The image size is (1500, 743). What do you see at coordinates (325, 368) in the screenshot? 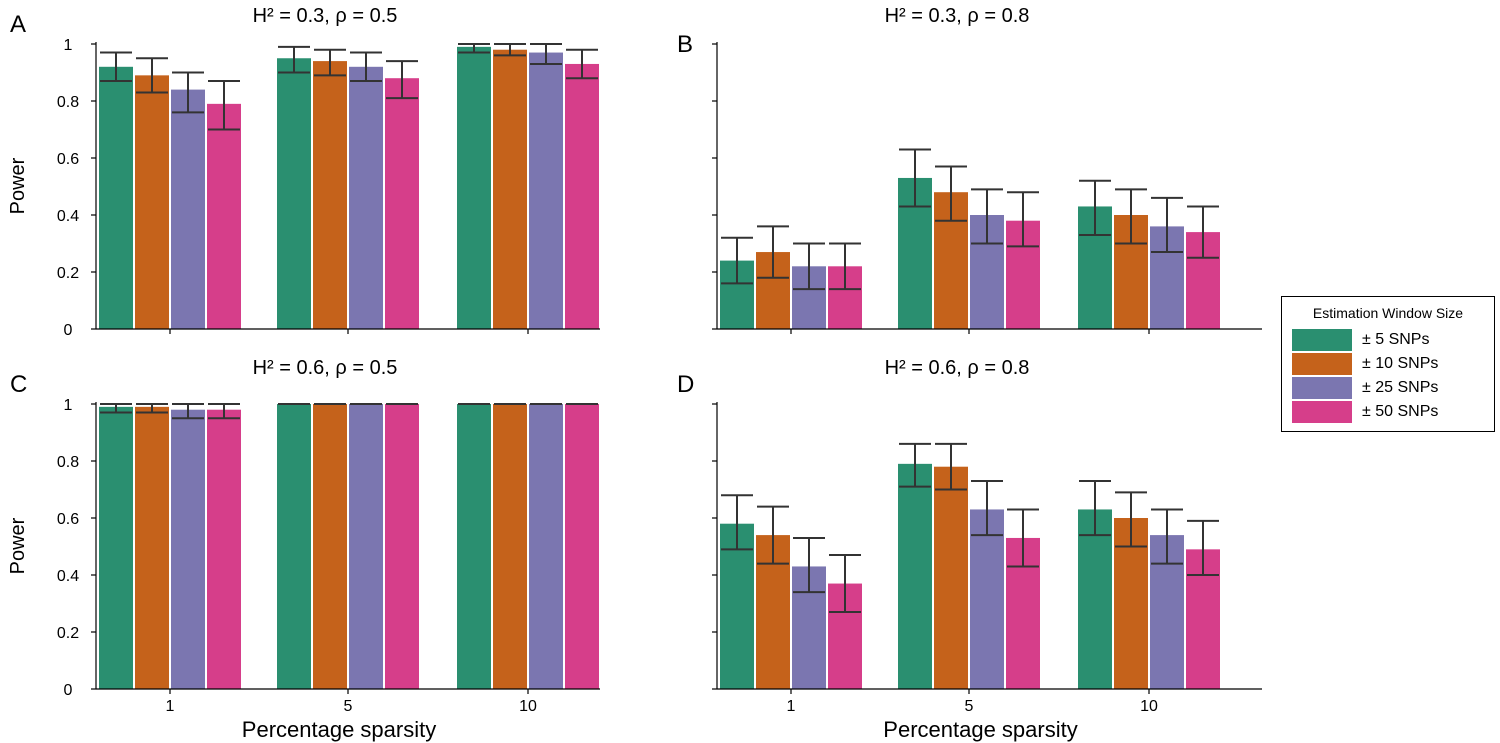
I see `panel-title: H² = 0.6, ρ = 0.5` at bounding box center [325, 368].